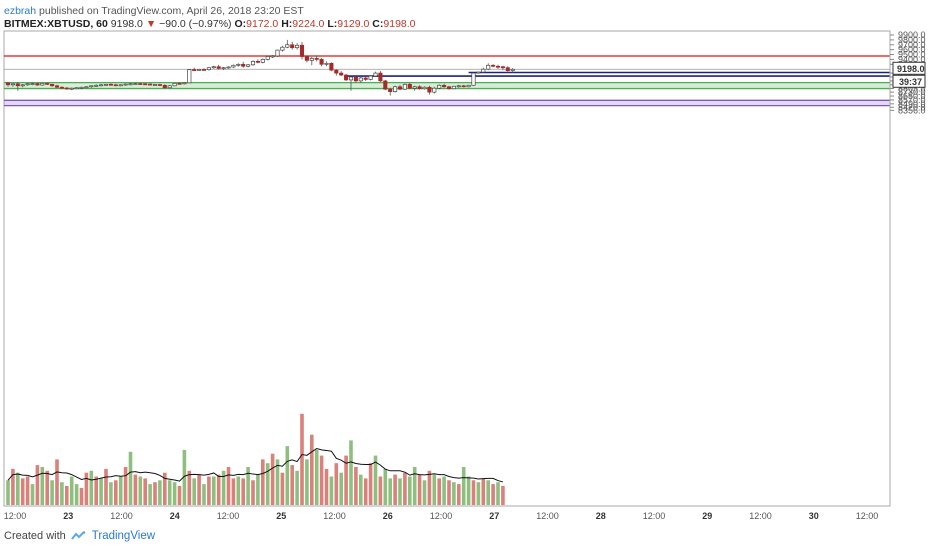 This screenshot has height=550, width=932. I want to click on time-tick-label: 30, so click(814, 516).